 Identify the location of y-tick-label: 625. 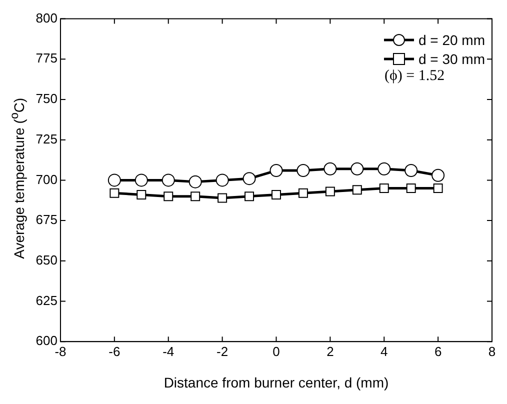
(47, 300).